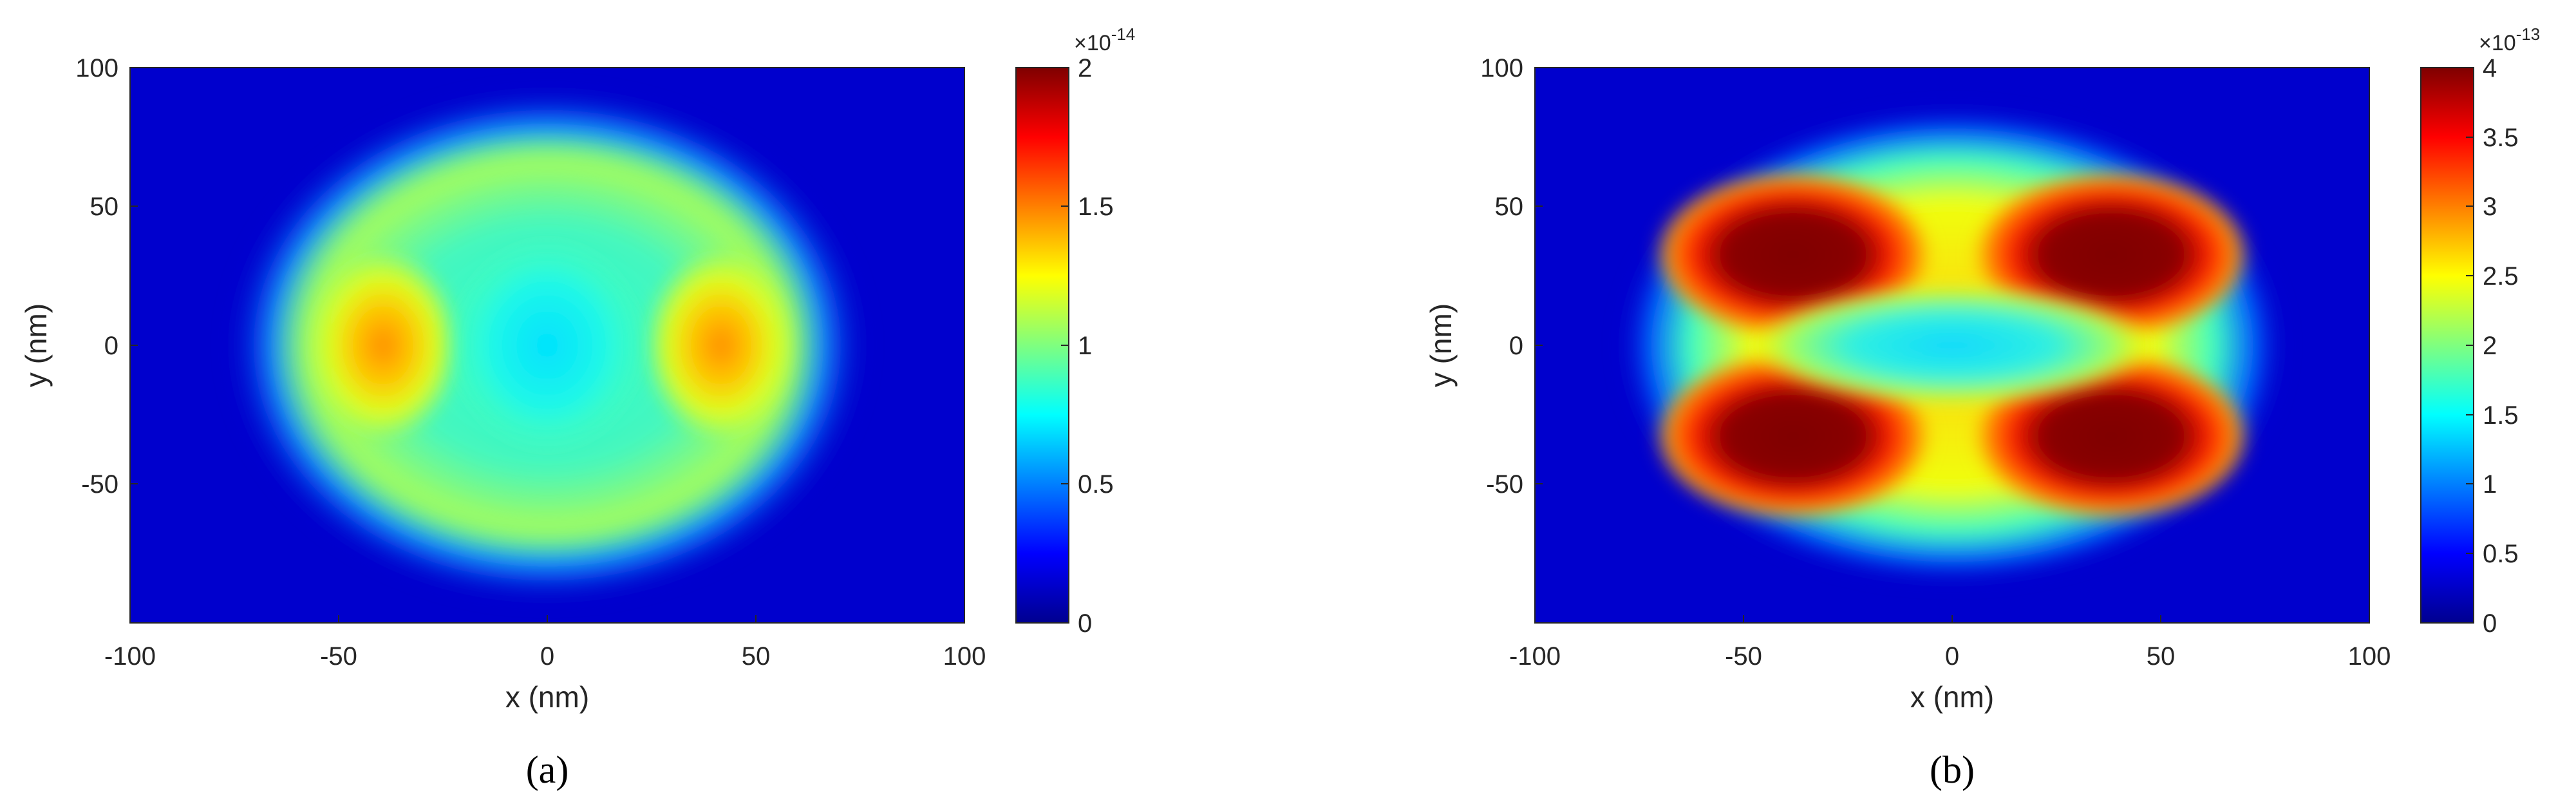 The image size is (2576, 811). What do you see at coordinates (1075, 331) in the screenshot?
I see `colorbar-a: 2 1.5 1 0.5 0 ×10⁻¹⁴` at bounding box center [1075, 331].